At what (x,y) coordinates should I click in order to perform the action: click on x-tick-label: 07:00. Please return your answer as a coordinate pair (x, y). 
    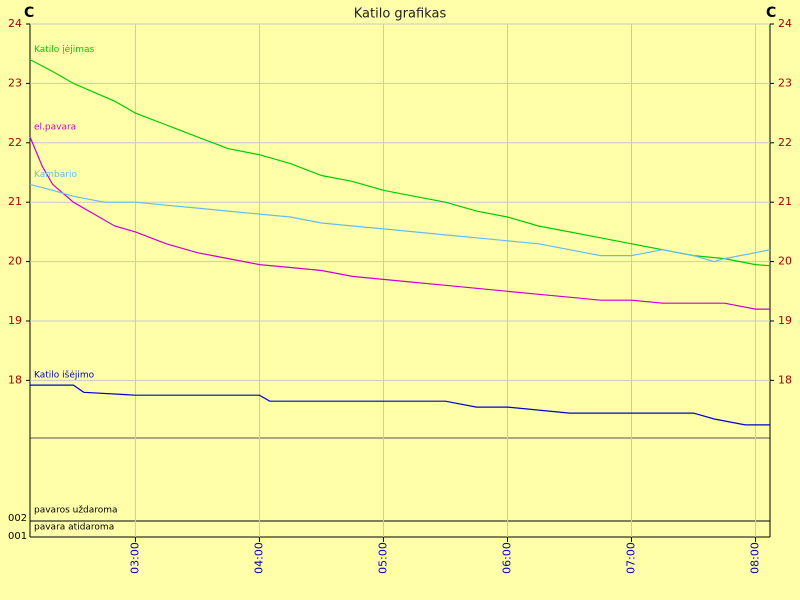
    Looking at the image, I should click on (631, 558).